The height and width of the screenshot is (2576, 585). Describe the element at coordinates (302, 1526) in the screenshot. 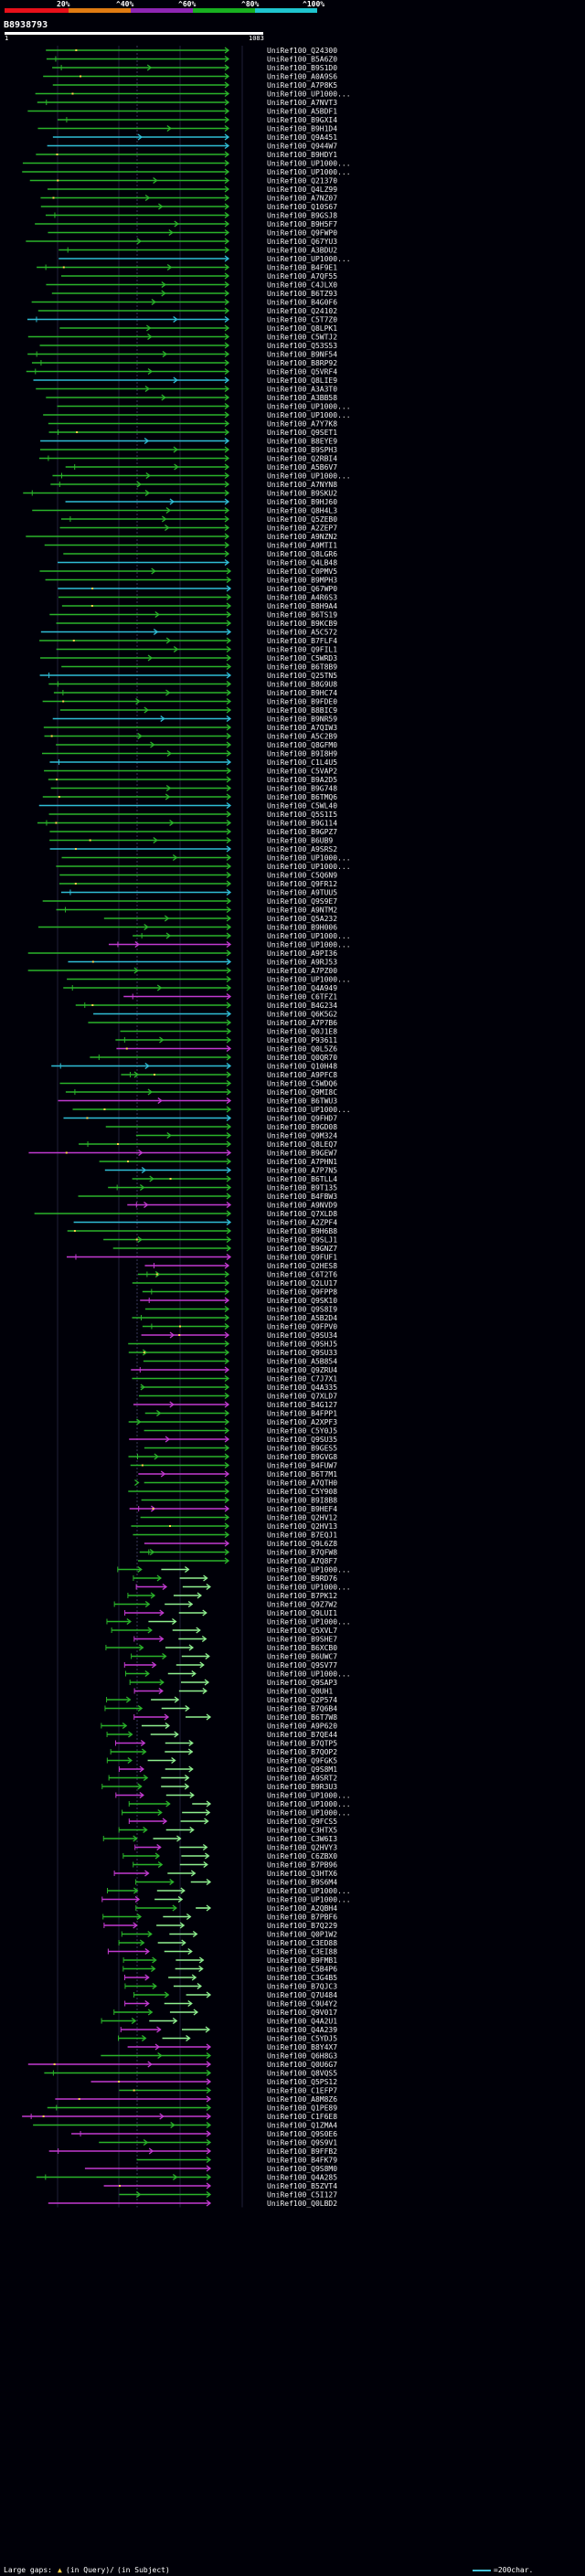

I see `hit-name: UniRef100_Q2HV13` at that location.